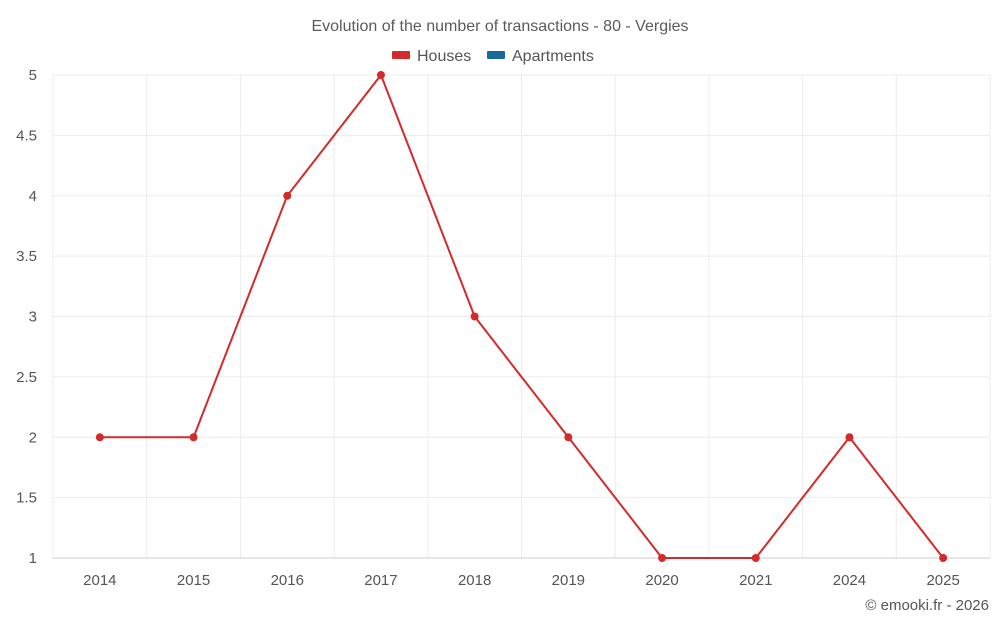 This screenshot has height=625, width=1000. I want to click on legend: Houses Apartments, so click(493, 56).